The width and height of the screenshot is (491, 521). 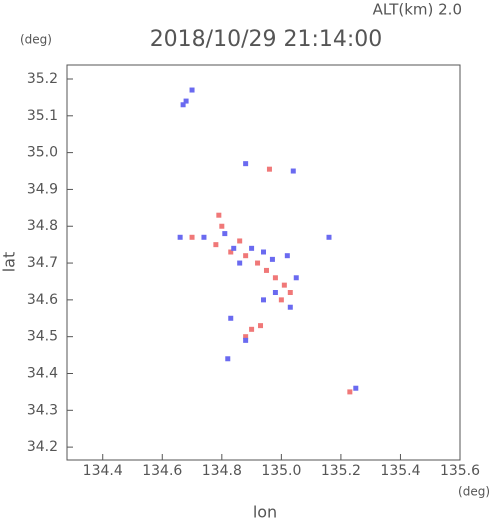 What do you see at coordinates (42, 337) in the screenshot?
I see `y-tick-label: 34.5` at bounding box center [42, 337].